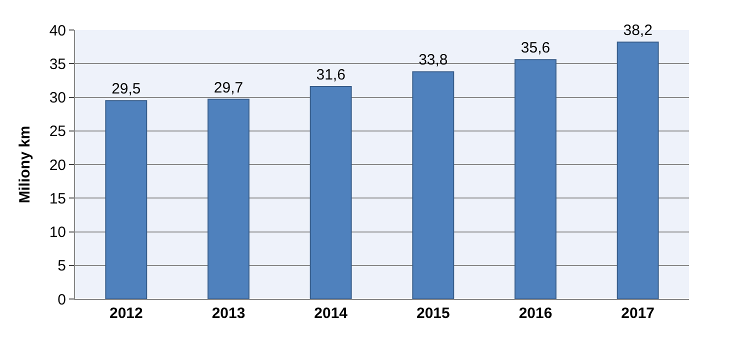  Describe the element at coordinates (57, 232) in the screenshot. I see `y-tick-label: 10` at that location.